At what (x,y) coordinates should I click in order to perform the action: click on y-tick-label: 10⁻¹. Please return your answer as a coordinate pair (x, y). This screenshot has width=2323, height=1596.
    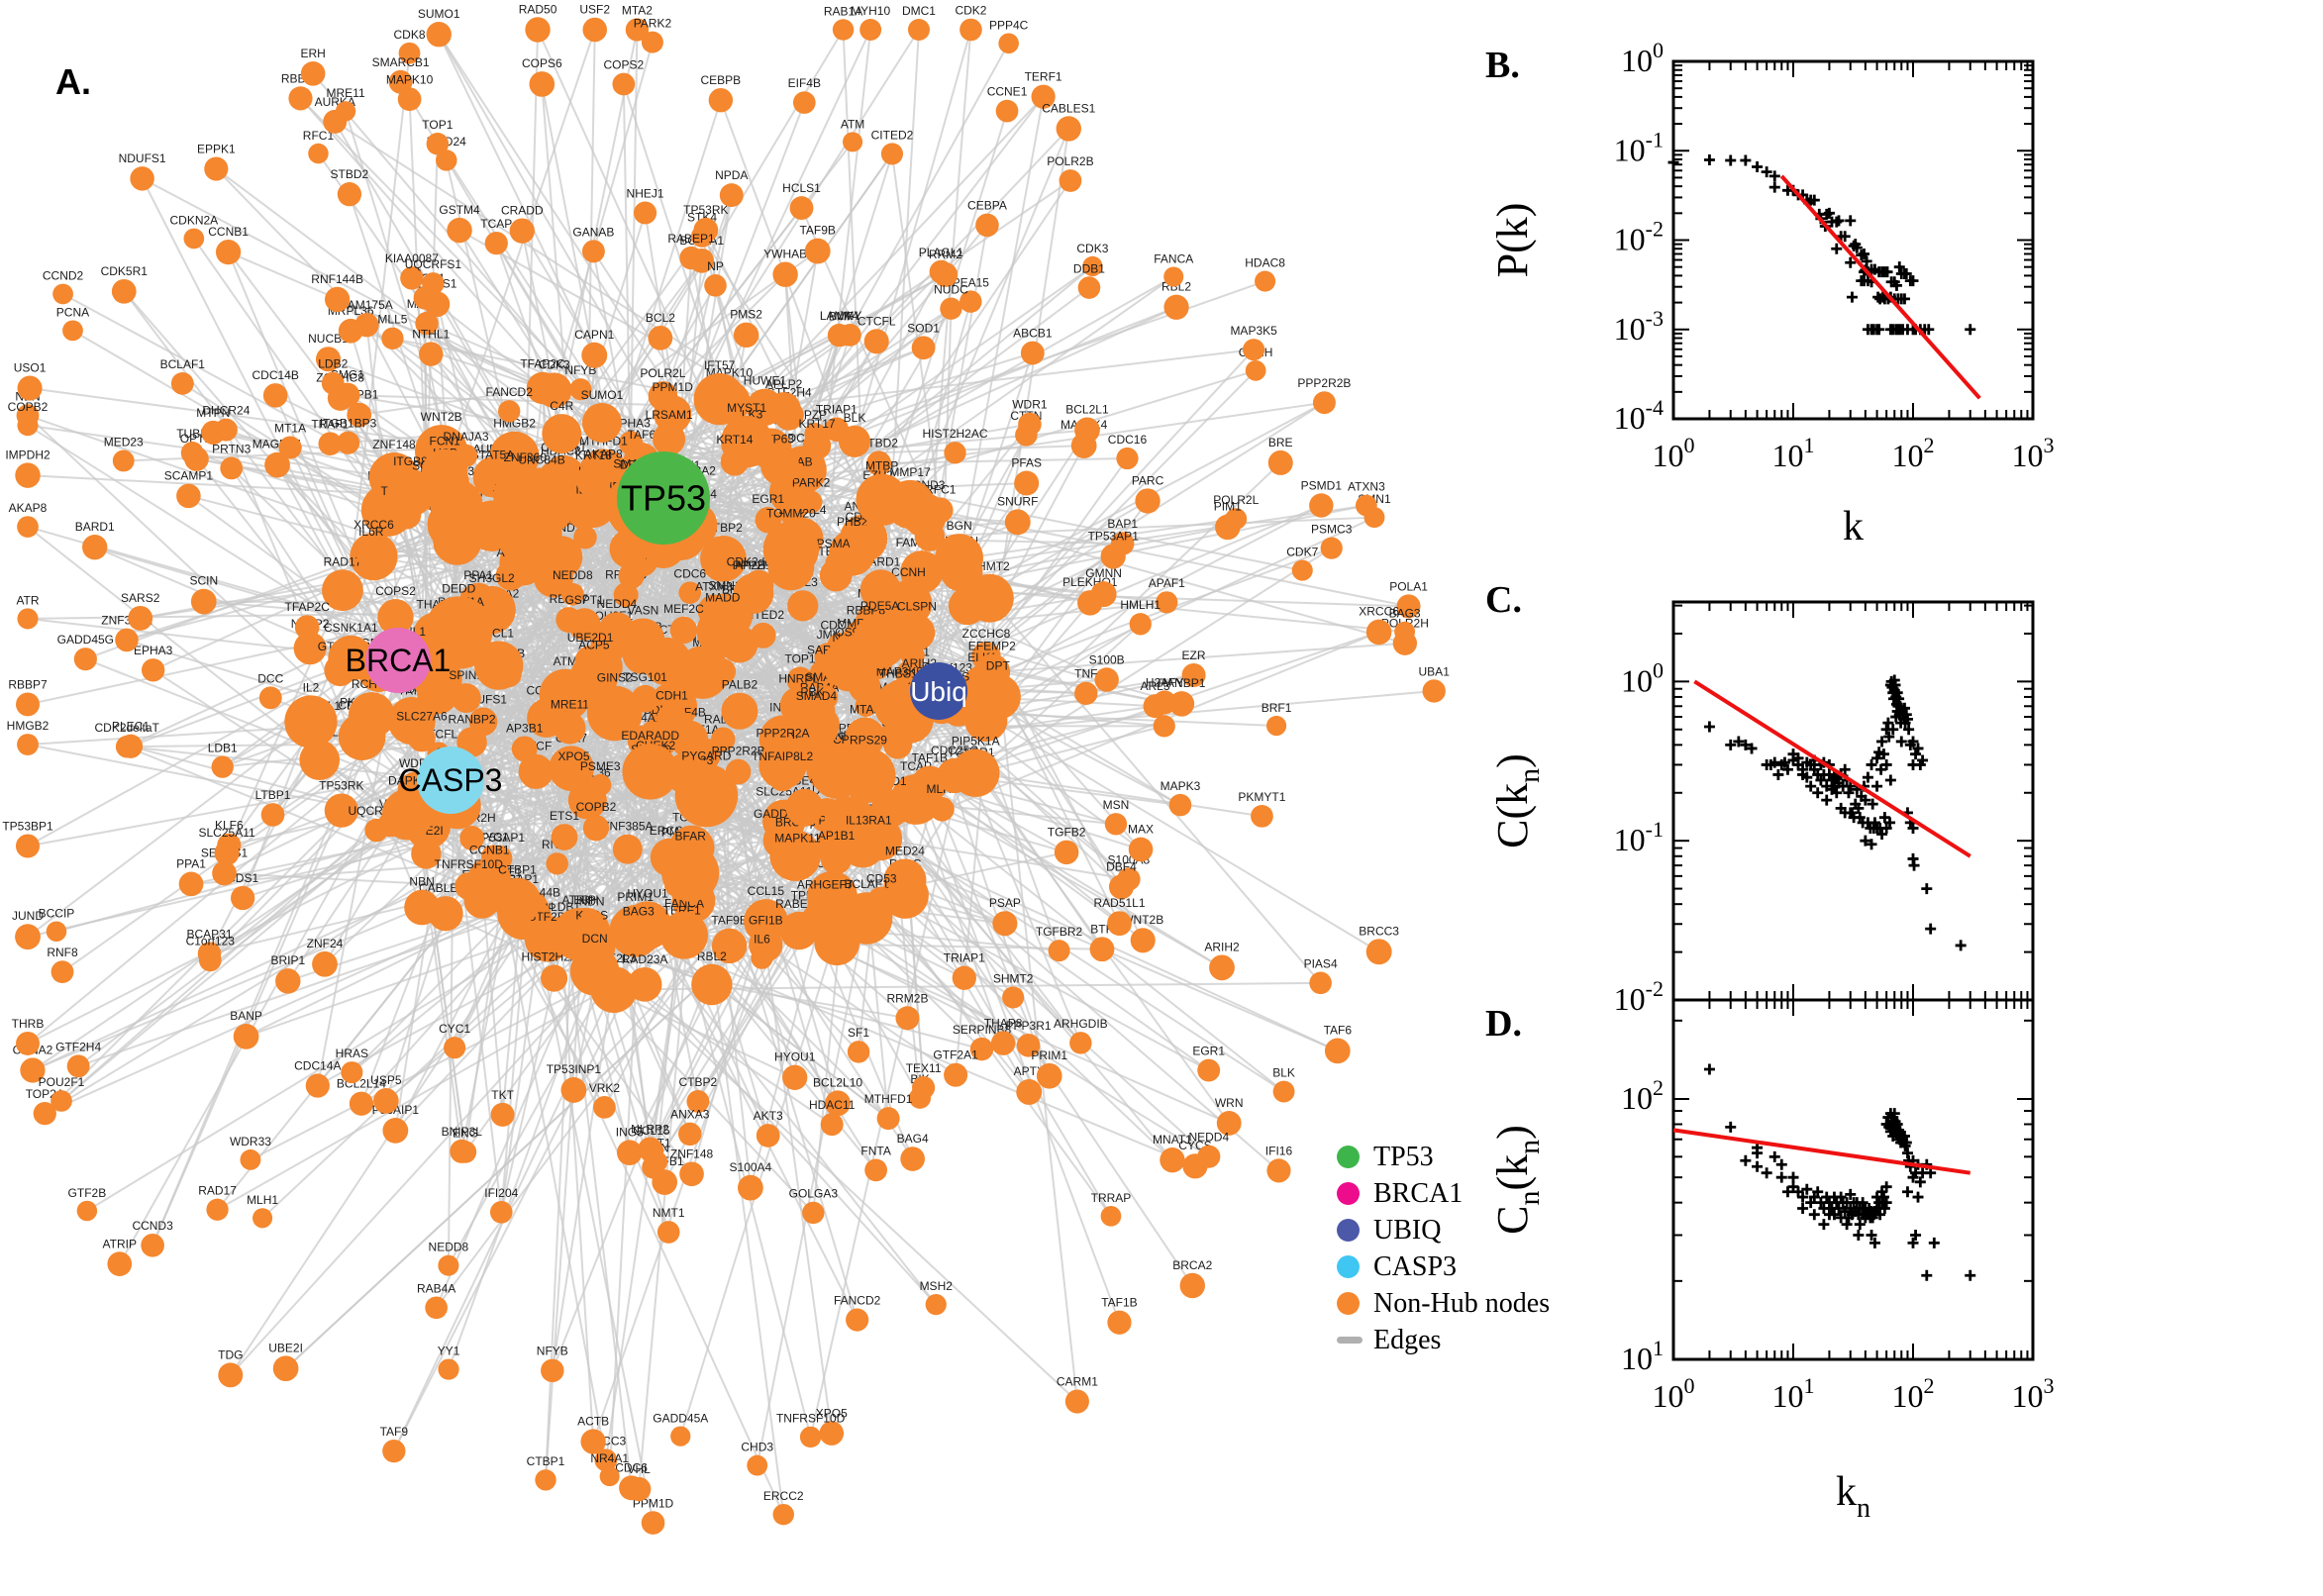
    Looking at the image, I should click on (1639, 147).